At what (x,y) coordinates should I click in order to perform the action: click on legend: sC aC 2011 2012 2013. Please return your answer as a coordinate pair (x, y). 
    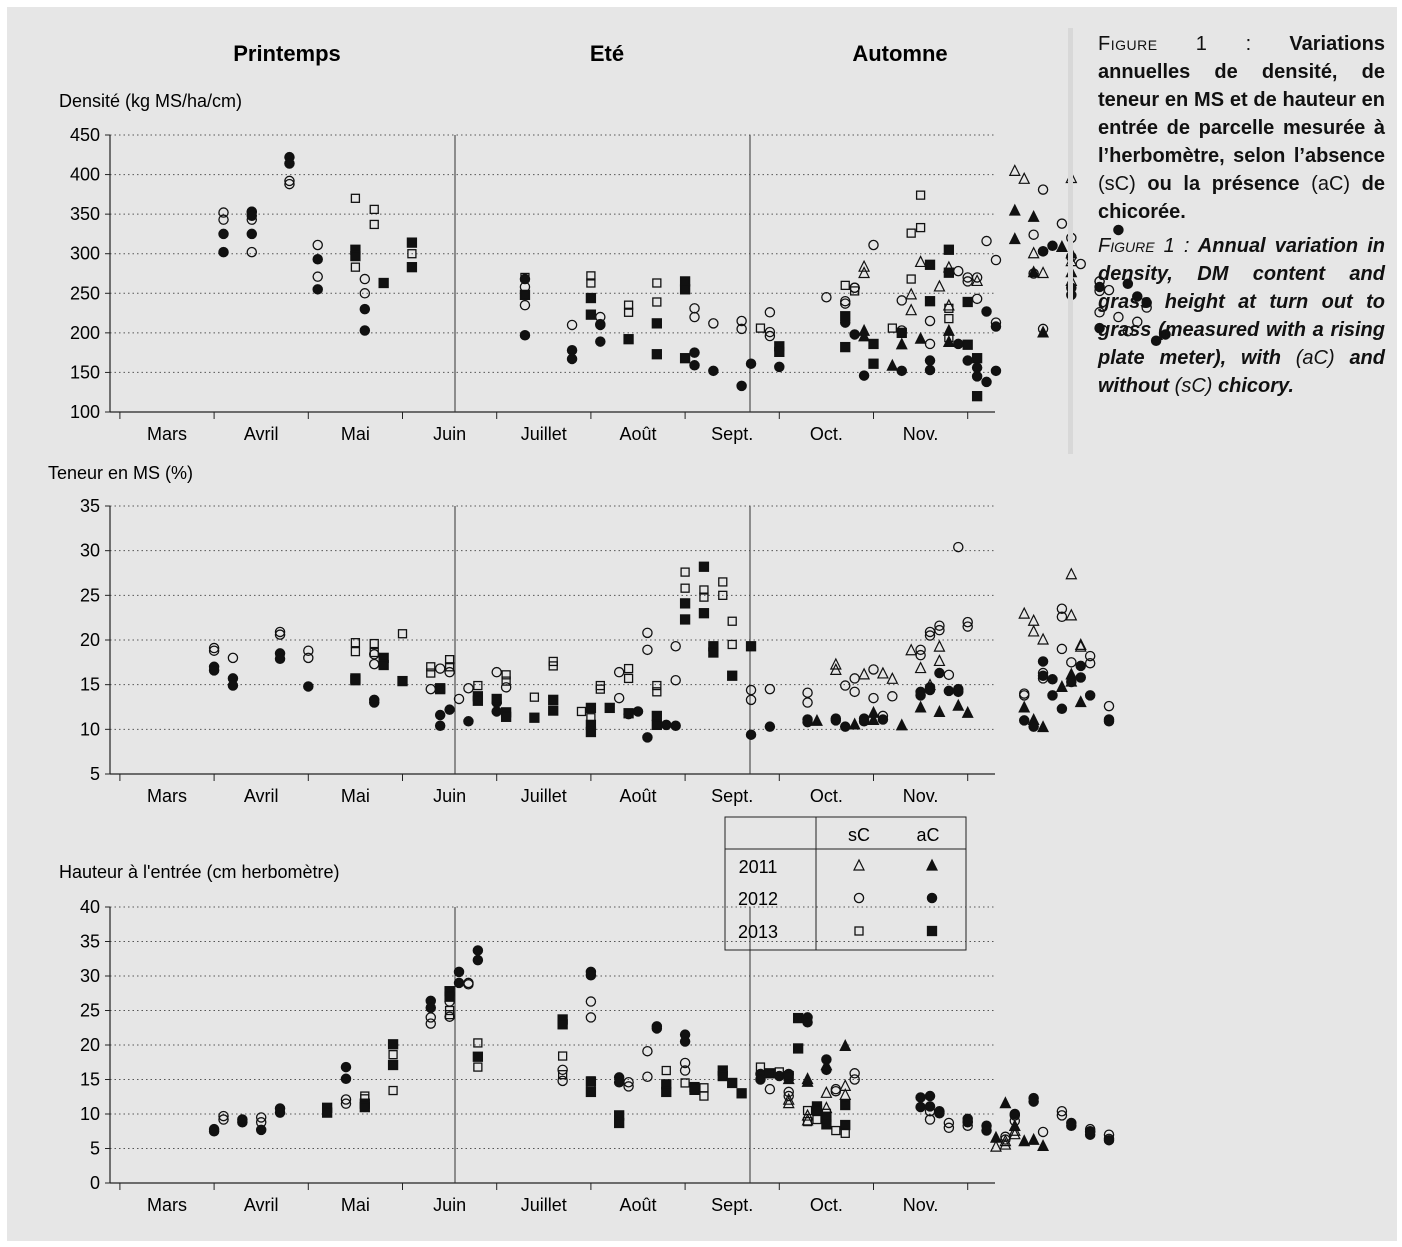
    Looking at the image, I should click on (845, 883).